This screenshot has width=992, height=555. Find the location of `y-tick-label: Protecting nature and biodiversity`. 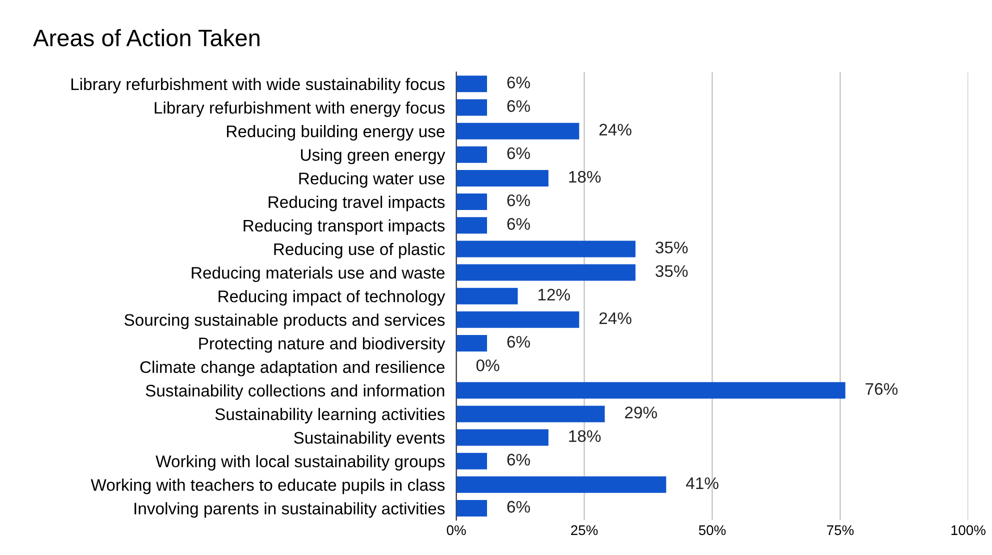

y-tick-label: Protecting nature and biodiversity is located at coordinates (322, 345).